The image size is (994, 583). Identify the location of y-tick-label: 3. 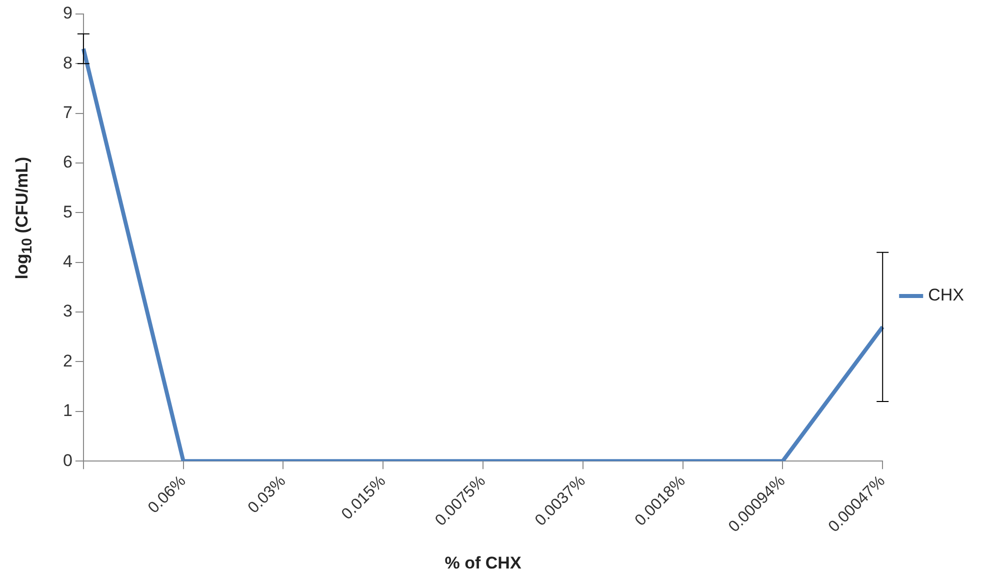
(67, 311).